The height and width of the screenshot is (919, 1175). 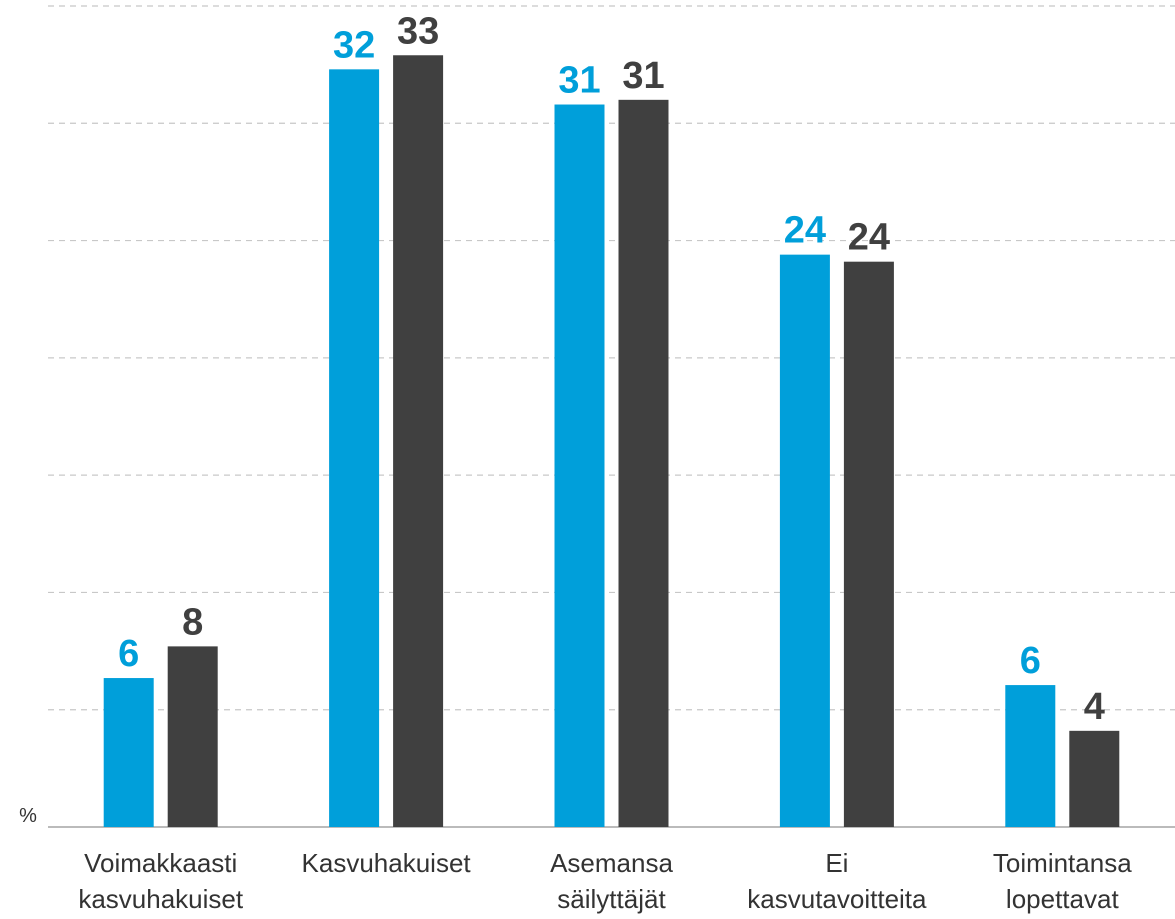 What do you see at coordinates (611, 863) in the screenshot?
I see `x-tick-label: Asemansa` at bounding box center [611, 863].